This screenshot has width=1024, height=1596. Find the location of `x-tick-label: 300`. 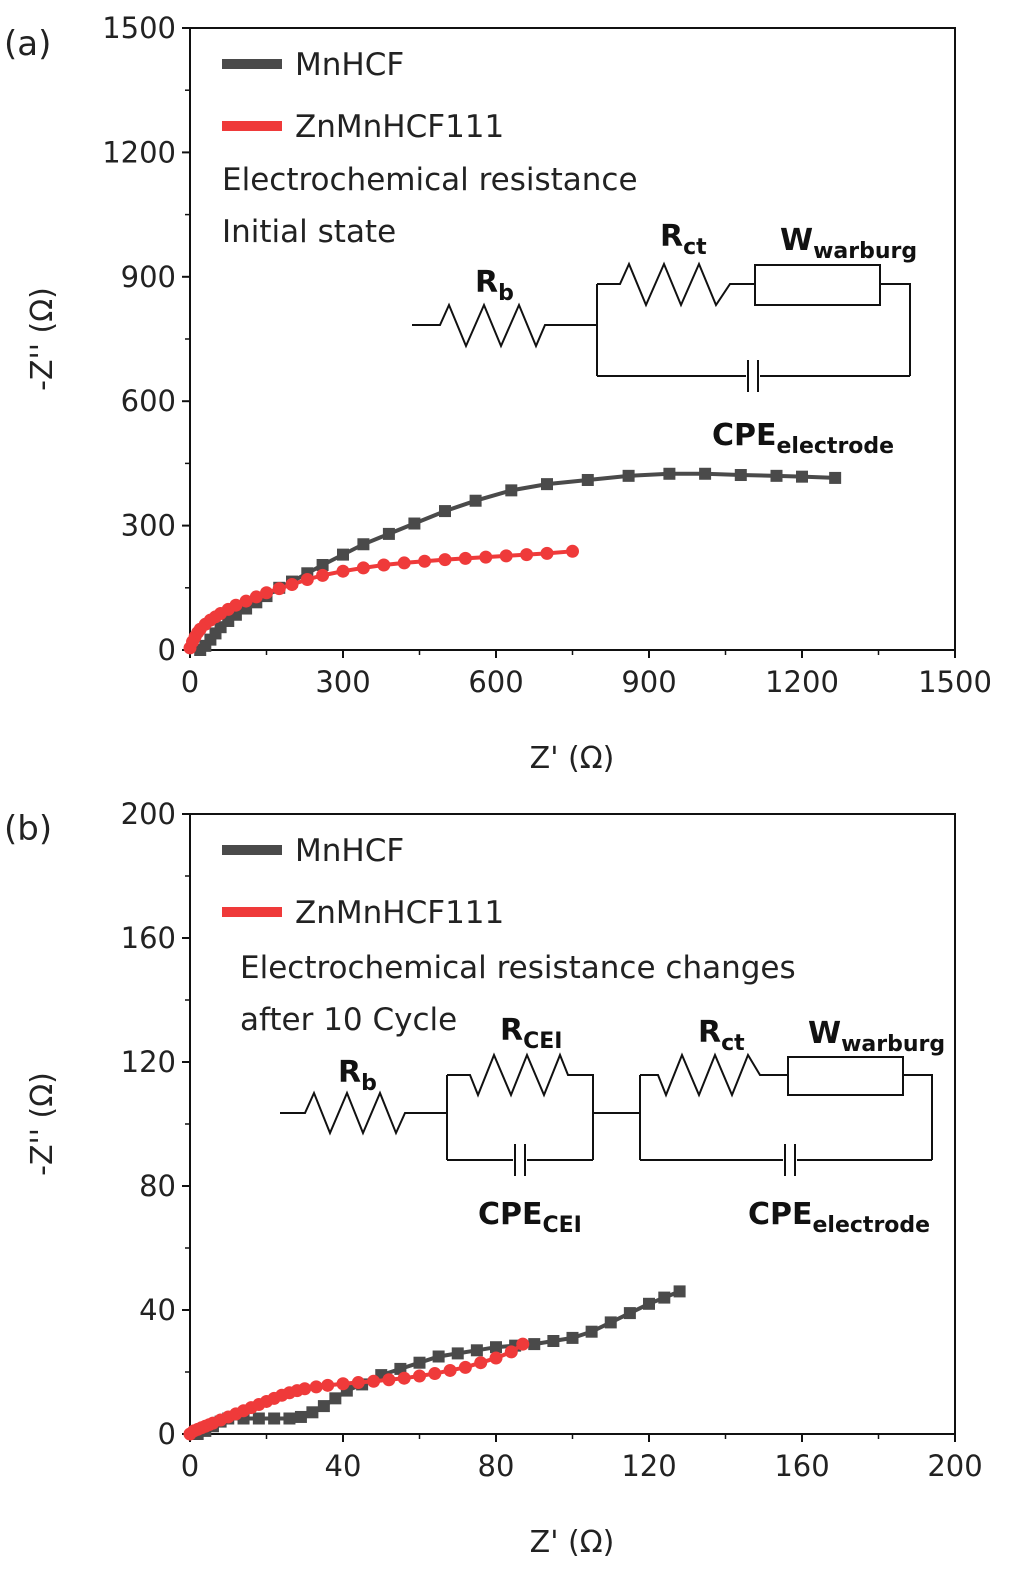

x-tick-label: 300 is located at coordinates (342, 682).